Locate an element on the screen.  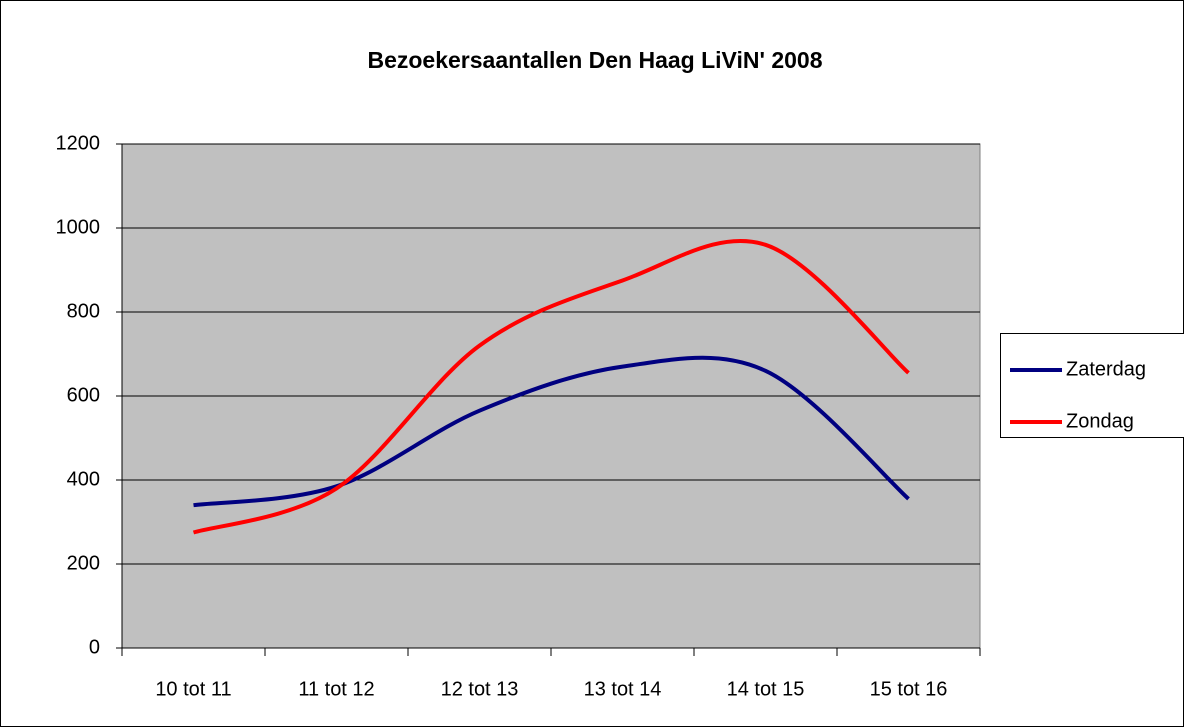
x-tick-label: 11 tot 12 is located at coordinates (336, 689).